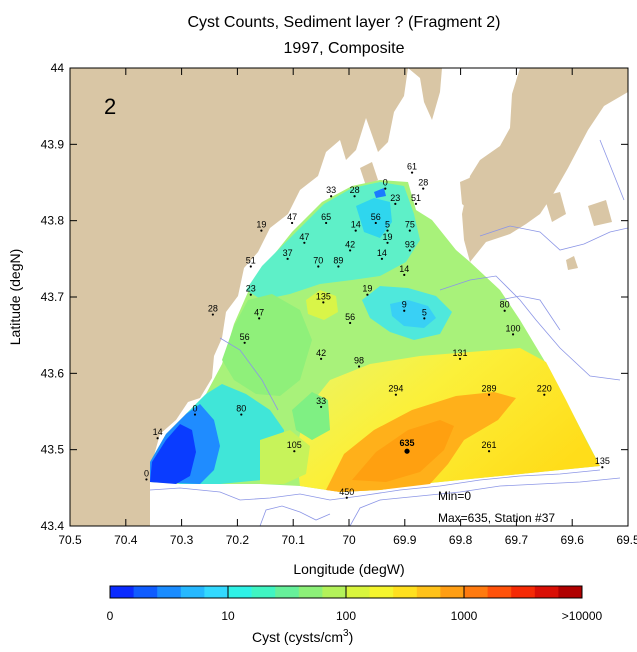 This screenshot has height=652, width=637. Describe the element at coordinates (302, 636) in the screenshot. I see `colorbar-label: Cyst (cysts/cm3)` at that location.